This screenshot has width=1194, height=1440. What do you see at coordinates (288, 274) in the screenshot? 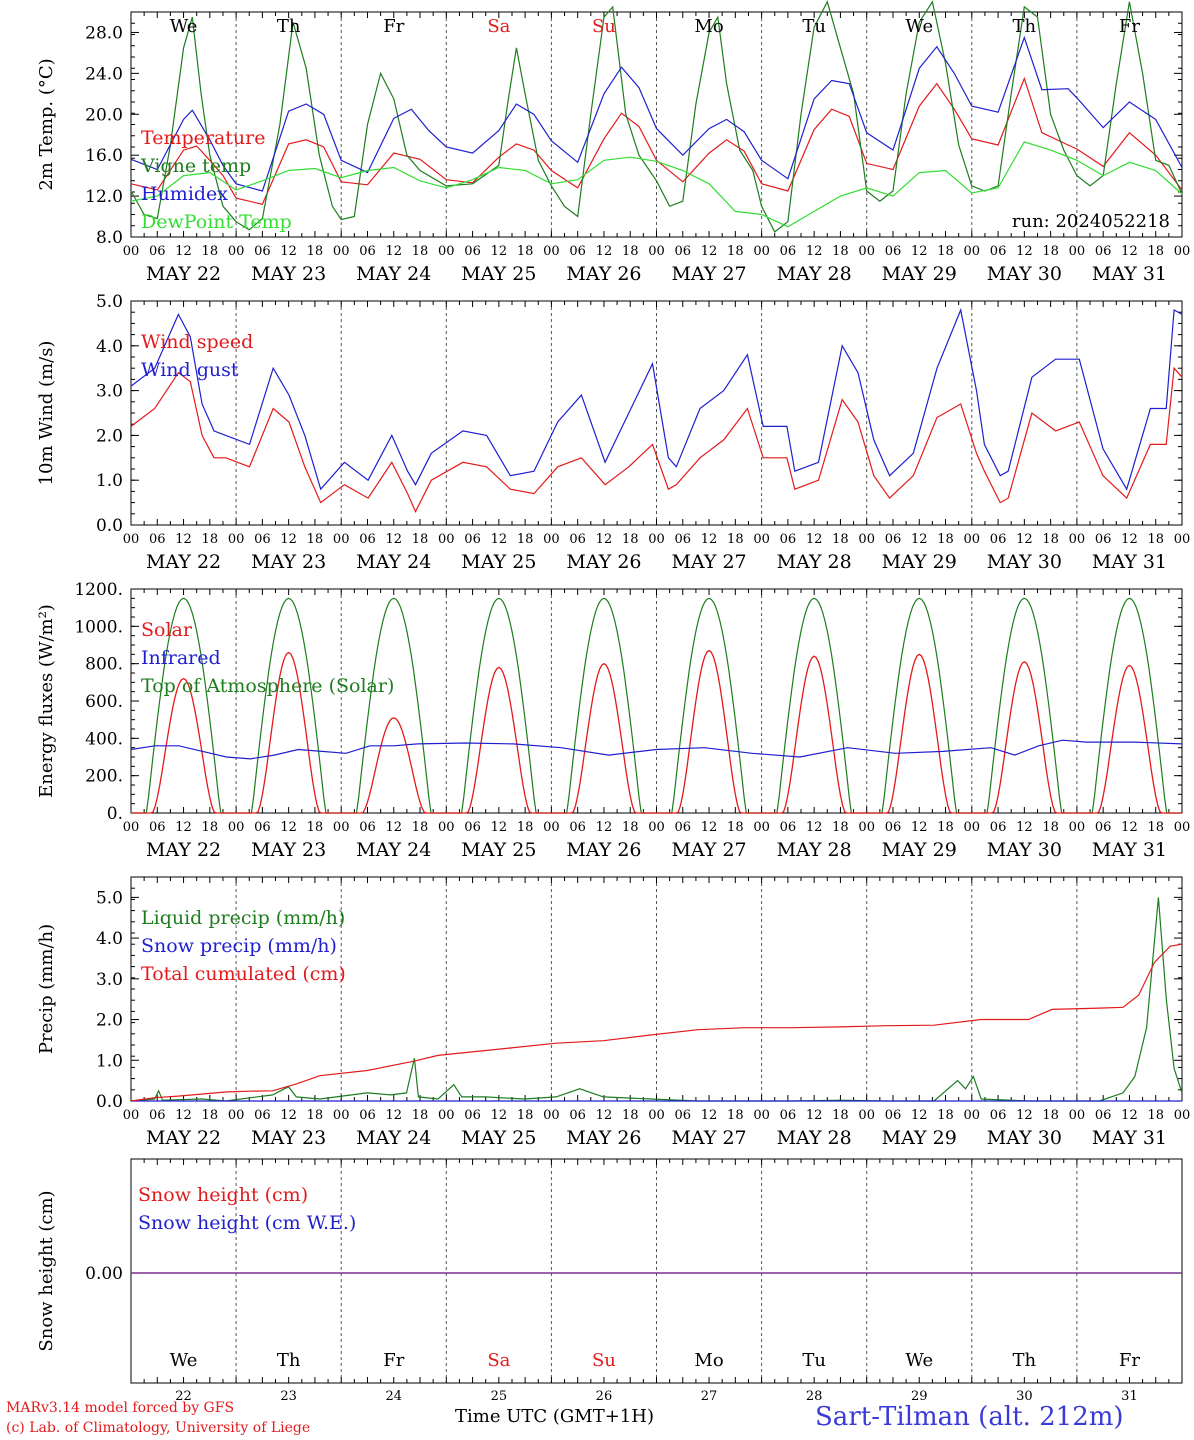
I see `date-label: MAY 23` at bounding box center [288, 274].